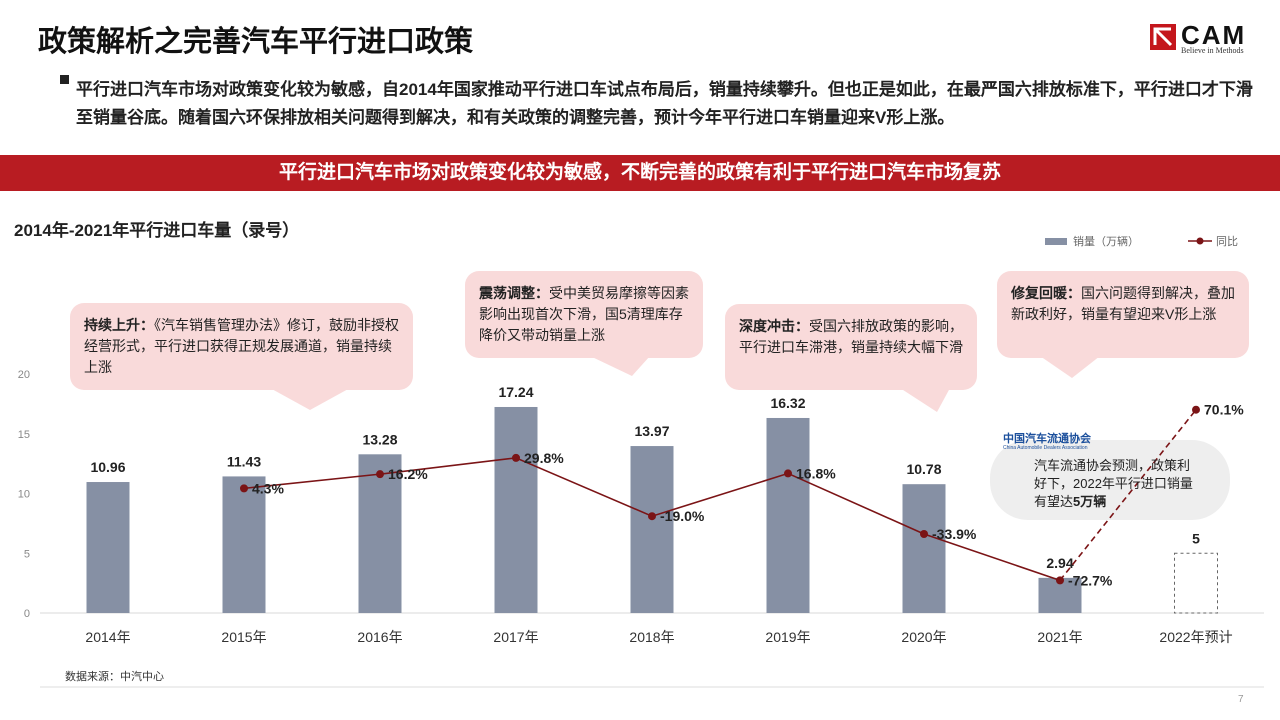 The height and width of the screenshot is (720, 1280). Describe the element at coordinates (119, 325) in the screenshot. I see `callout-title: 持续上升：` at that location.